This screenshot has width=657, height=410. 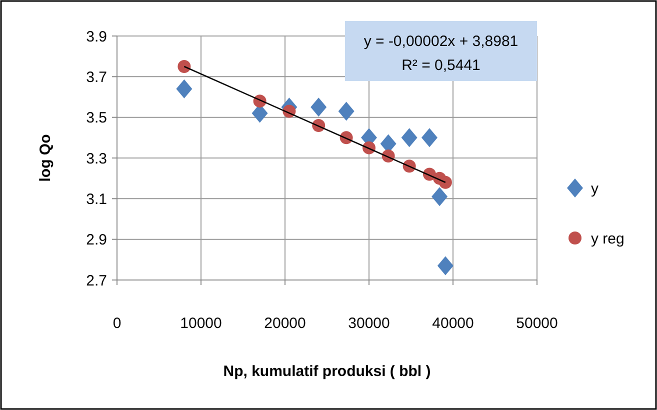 I want to click on y-tick-label: 3.1, so click(x=96, y=199).